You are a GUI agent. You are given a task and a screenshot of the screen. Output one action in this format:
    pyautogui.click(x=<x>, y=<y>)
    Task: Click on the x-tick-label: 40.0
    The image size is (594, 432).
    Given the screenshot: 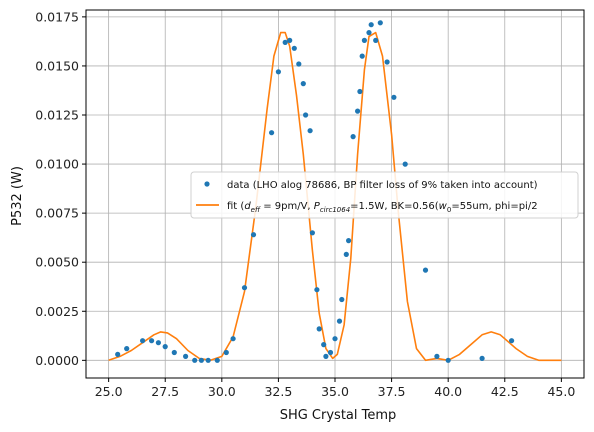 What is the action you would take?
    pyautogui.click(x=448, y=391)
    